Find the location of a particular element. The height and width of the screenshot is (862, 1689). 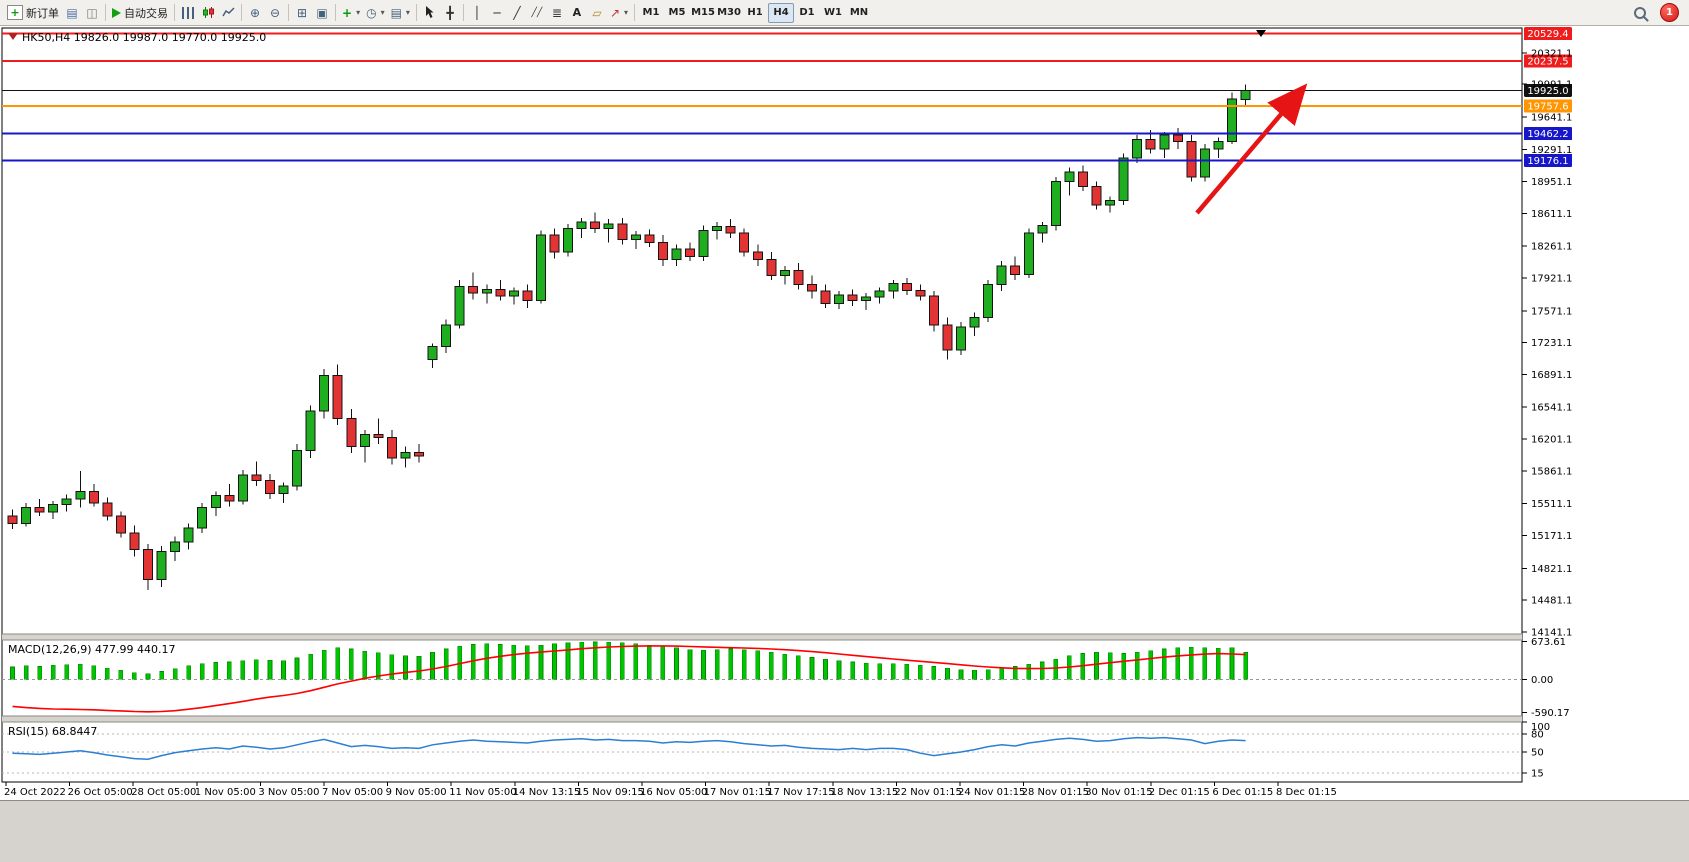

search-button is located at coordinates (1640, 13).